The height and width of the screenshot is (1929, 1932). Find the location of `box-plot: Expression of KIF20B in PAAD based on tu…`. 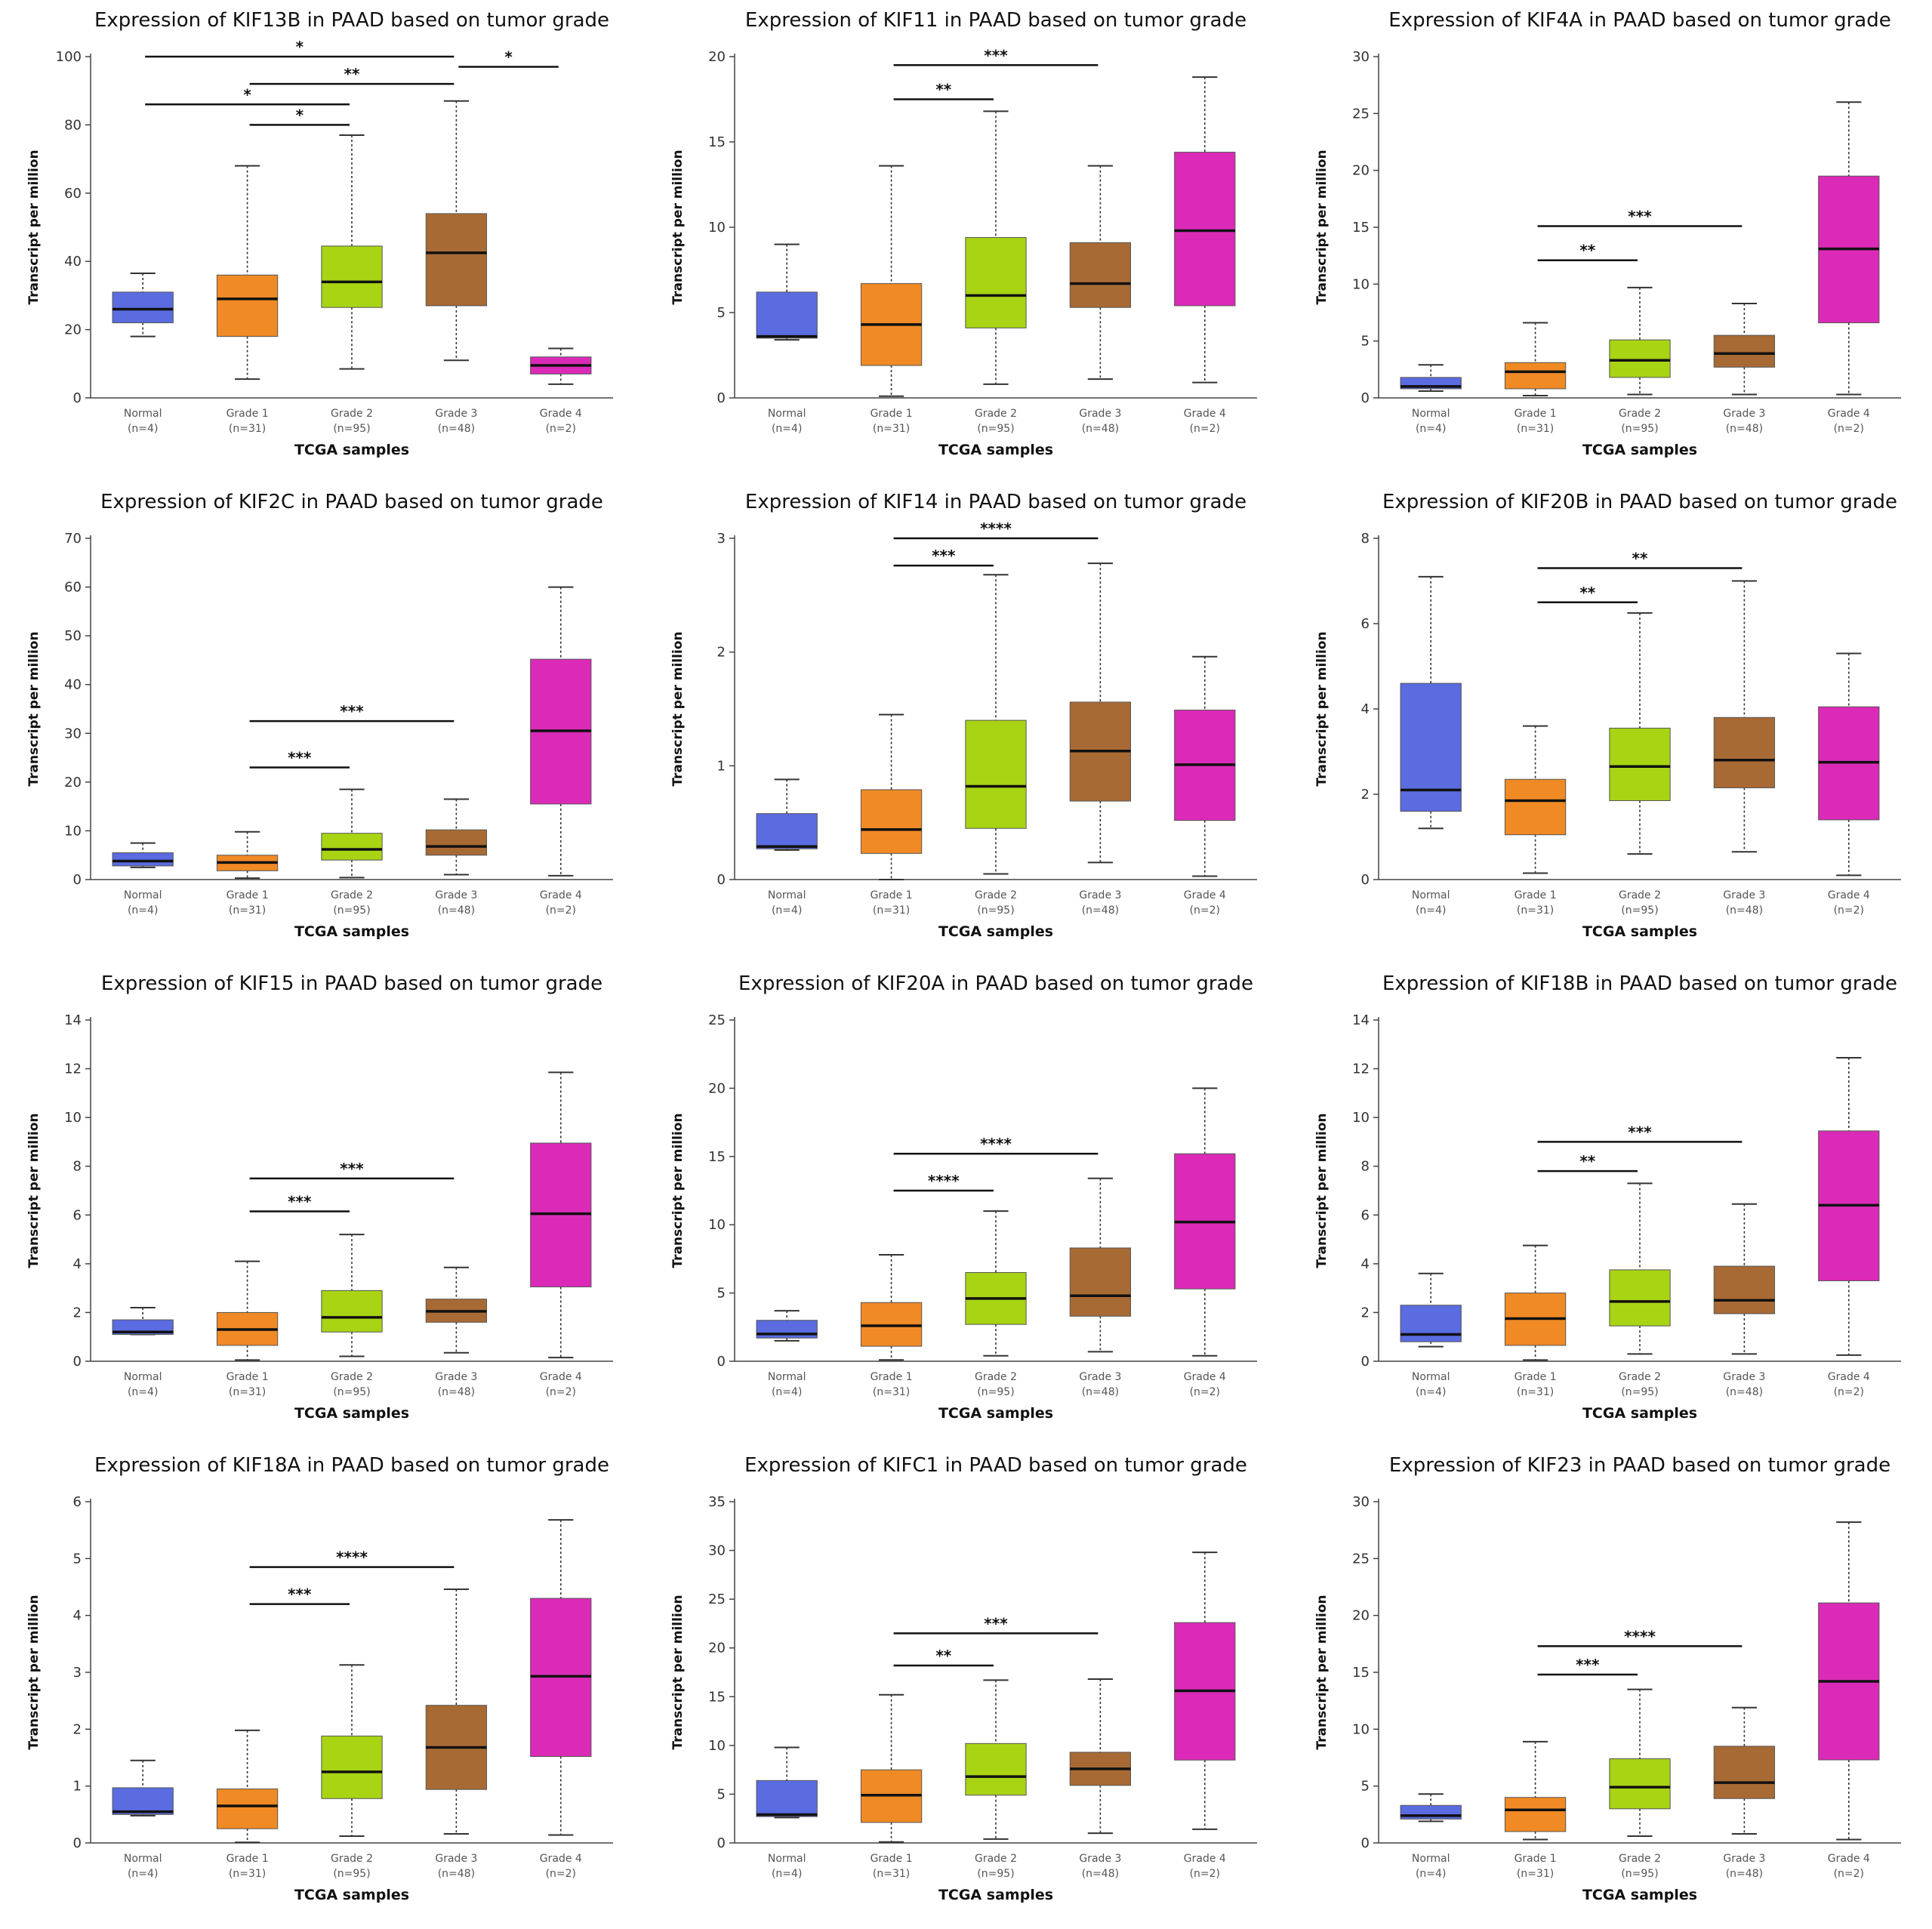

box-plot: Expression of KIF20B in PAAD based on tu… is located at coordinates (1607, 715).